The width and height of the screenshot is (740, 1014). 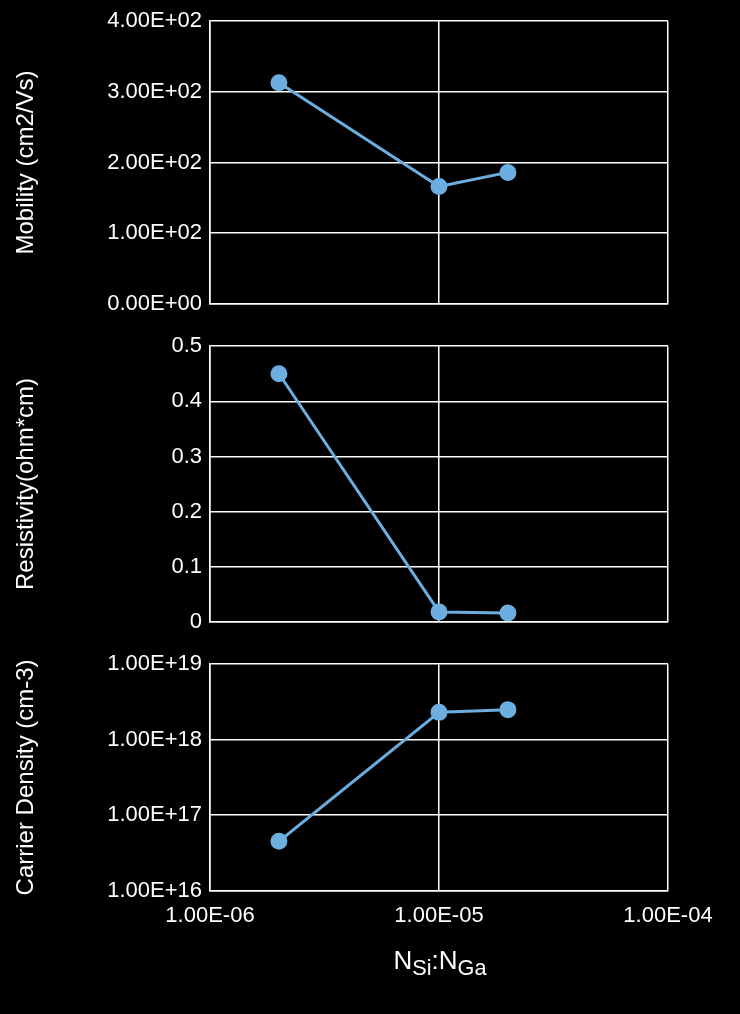 What do you see at coordinates (186, 455) in the screenshot?
I see `y-tick-label: 0.3` at bounding box center [186, 455].